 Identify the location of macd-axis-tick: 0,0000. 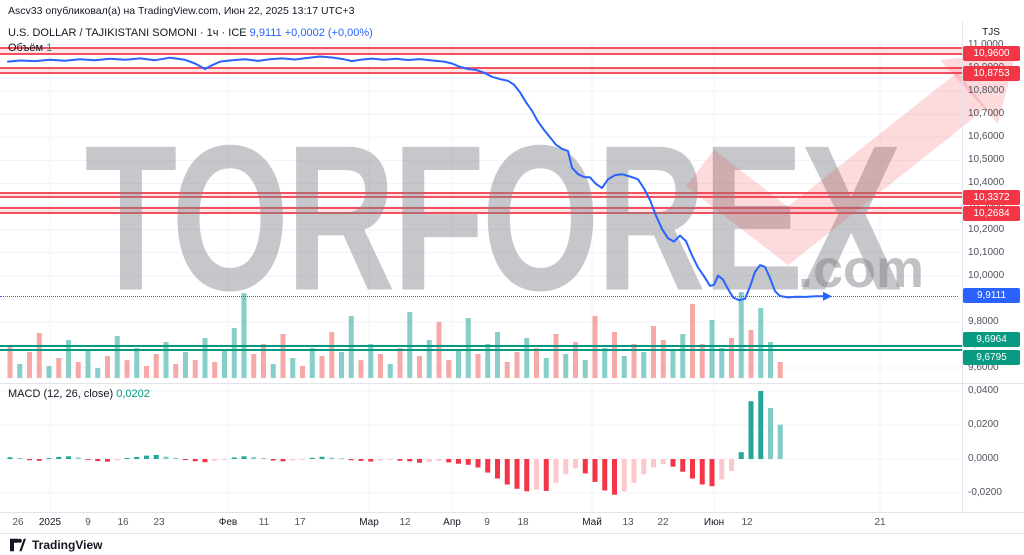
(983, 458).